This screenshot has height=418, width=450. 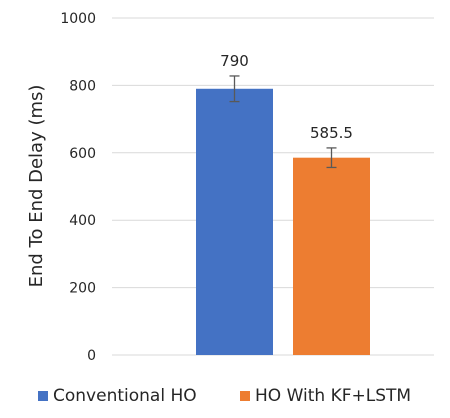 What do you see at coordinates (125, 396) in the screenshot?
I see `legend-label: Conventional HO` at bounding box center [125, 396].